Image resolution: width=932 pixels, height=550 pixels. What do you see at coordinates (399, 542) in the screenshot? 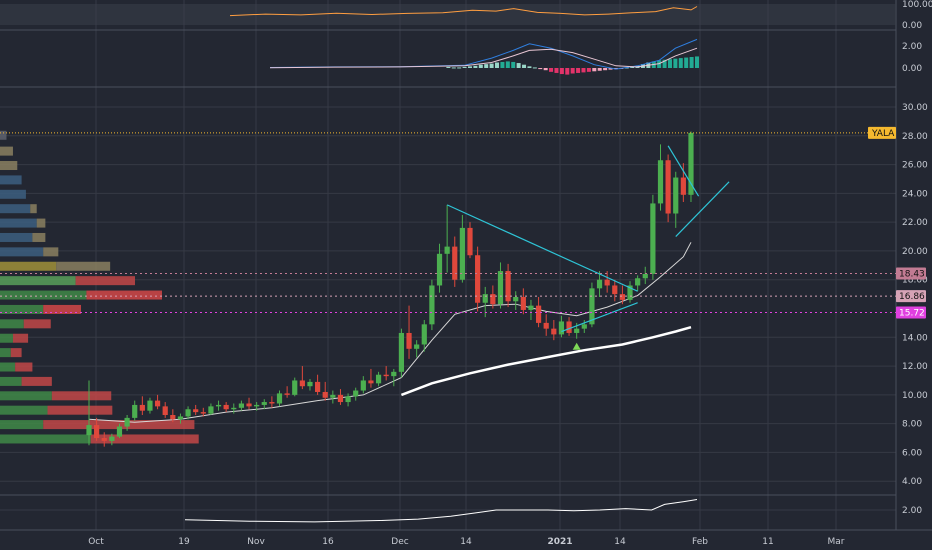
I see `date-label: Dec` at bounding box center [399, 542].